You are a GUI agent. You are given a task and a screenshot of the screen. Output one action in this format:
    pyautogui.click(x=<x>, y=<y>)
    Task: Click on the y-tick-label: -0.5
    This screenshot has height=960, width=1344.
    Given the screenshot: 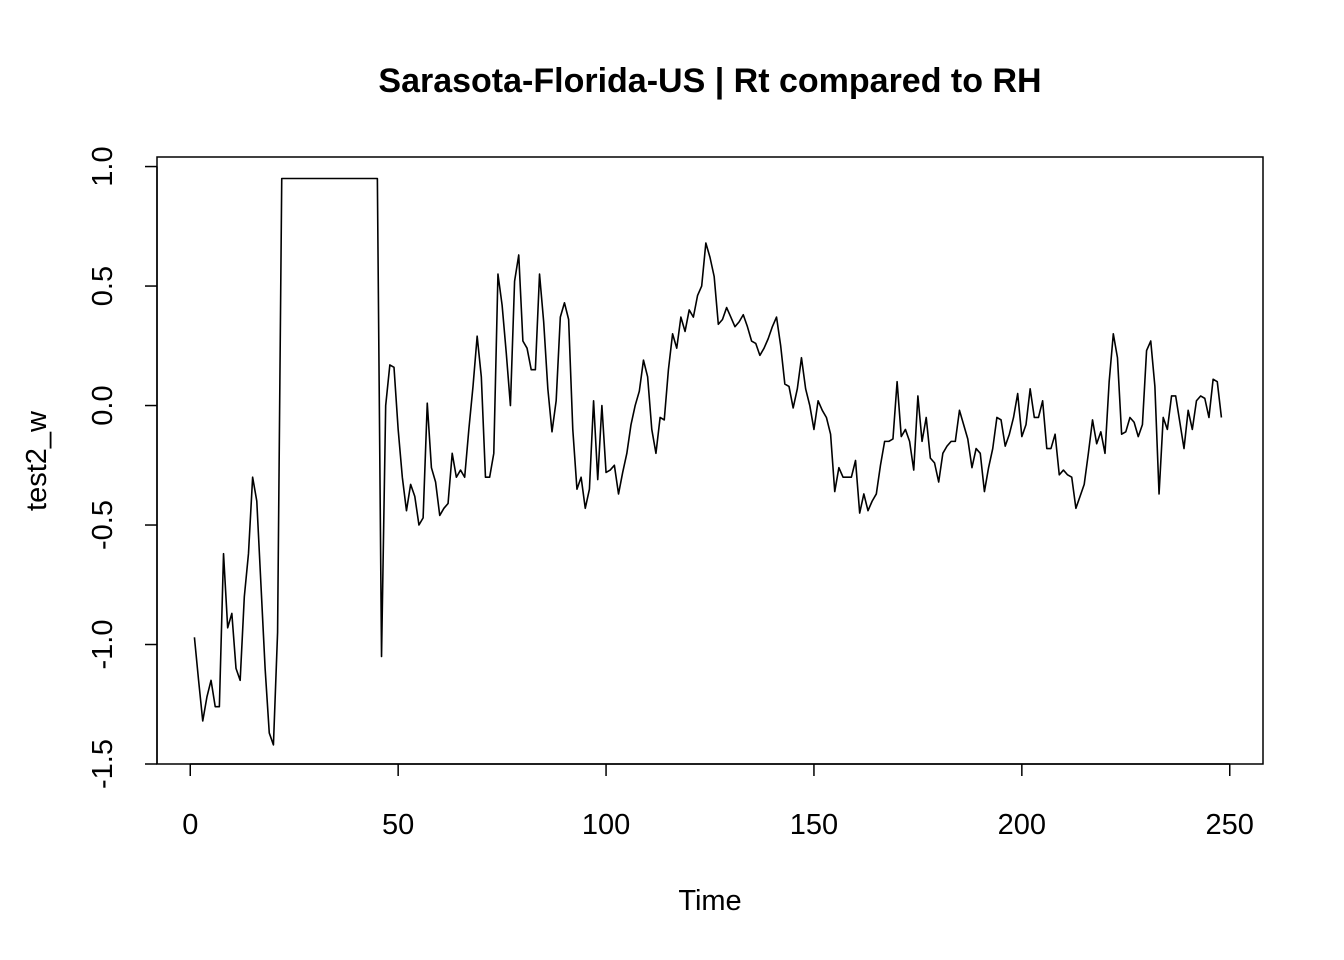 What is the action you would take?
    pyautogui.click(x=103, y=525)
    